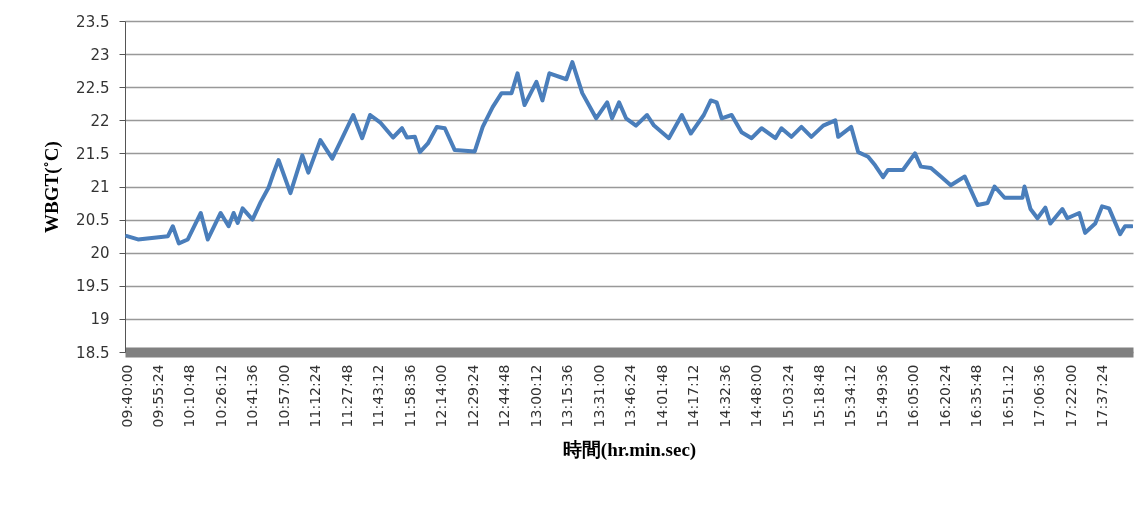 This screenshot has width=1137, height=523. What do you see at coordinates (100, 187) in the screenshot?
I see `y-tick-label: 21` at bounding box center [100, 187].